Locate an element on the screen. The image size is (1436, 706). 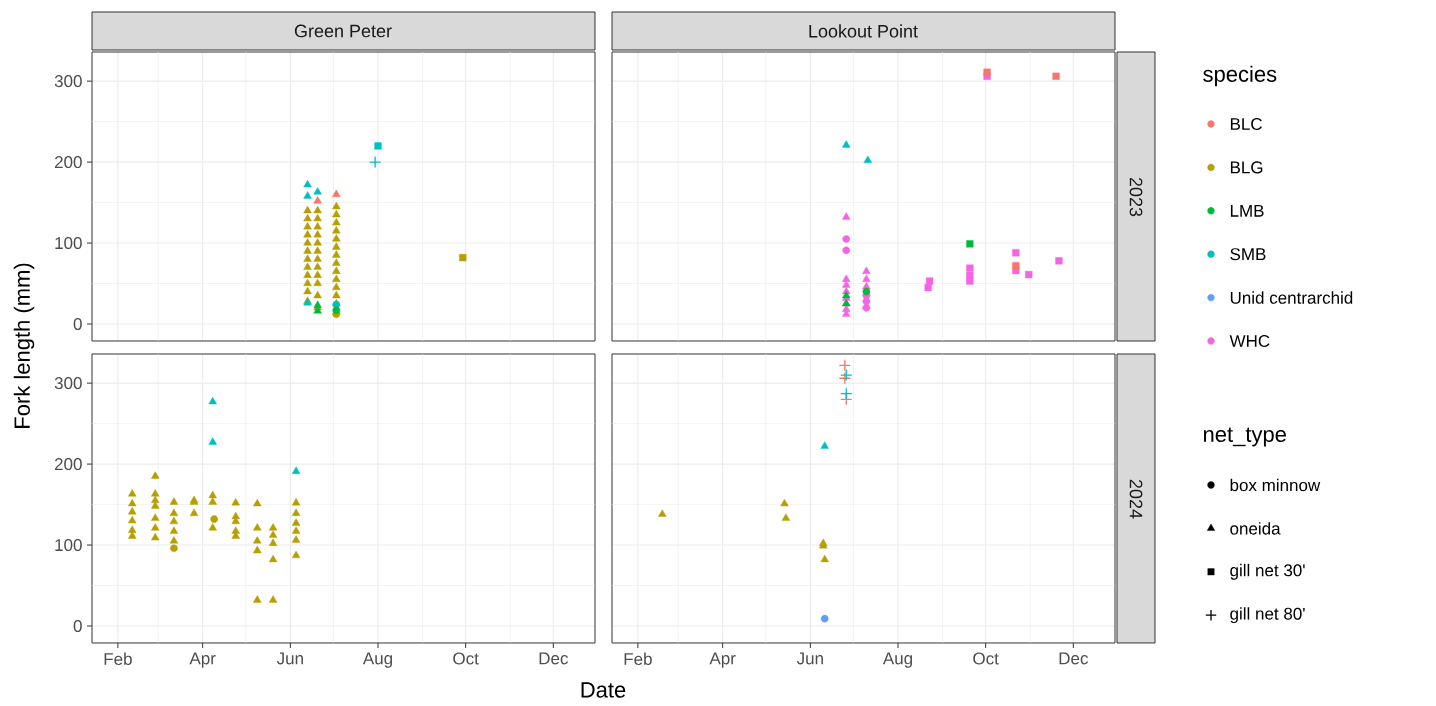
legend-label: BLC is located at coordinates (1246, 124).